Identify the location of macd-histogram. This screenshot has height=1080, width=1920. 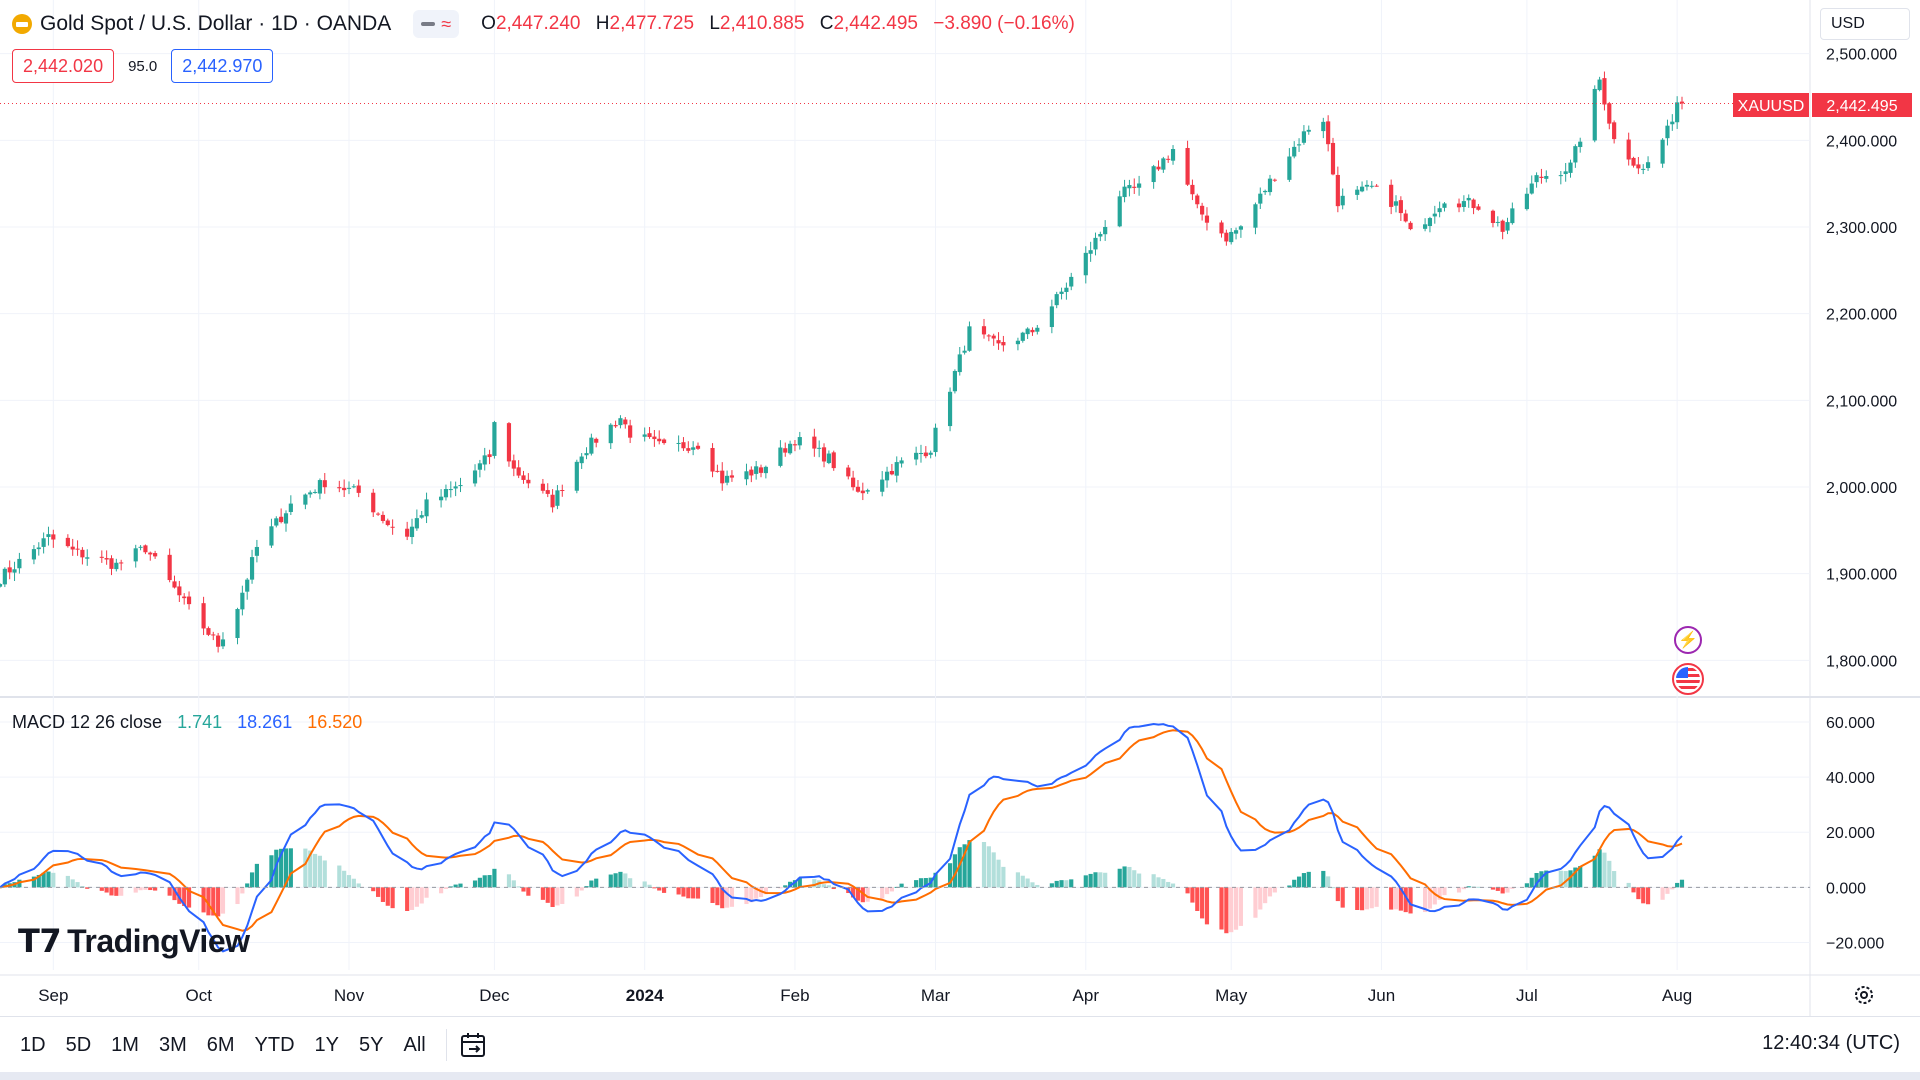
(842, 887).